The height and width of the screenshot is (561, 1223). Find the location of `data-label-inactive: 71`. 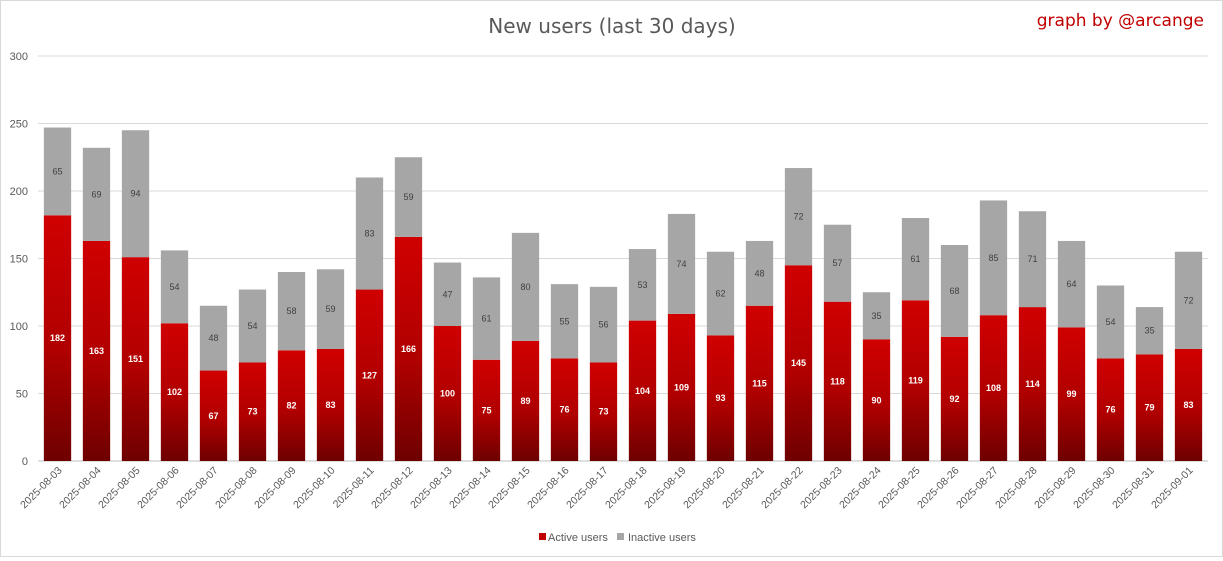

data-label-inactive: 71 is located at coordinates (1032, 259).